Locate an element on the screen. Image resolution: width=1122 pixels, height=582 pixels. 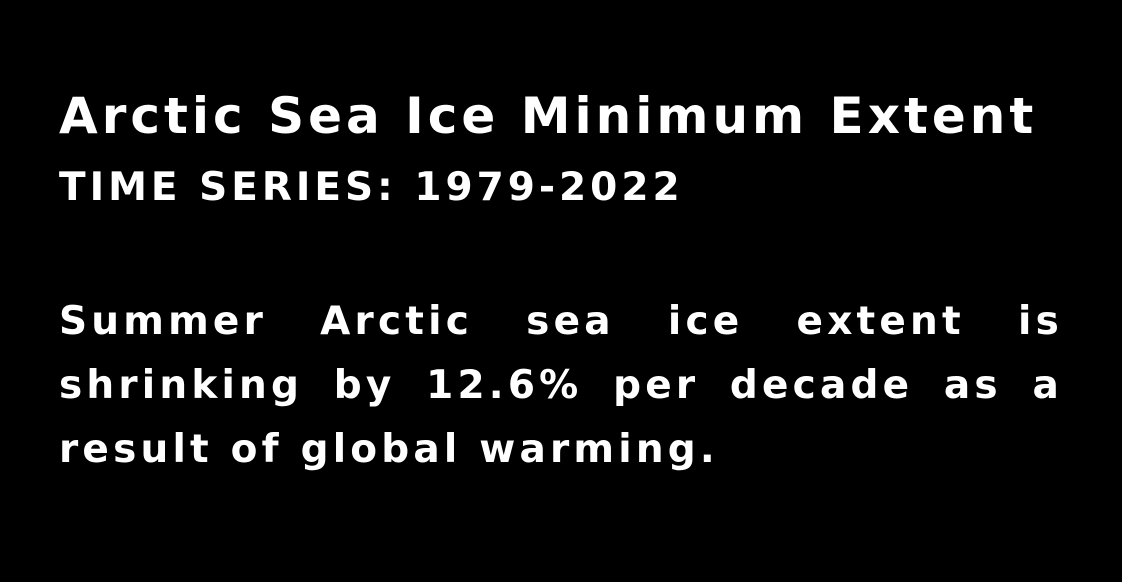
page-subtitle: TIME SERIES: 1979-2022 is located at coordinates (371, 187).